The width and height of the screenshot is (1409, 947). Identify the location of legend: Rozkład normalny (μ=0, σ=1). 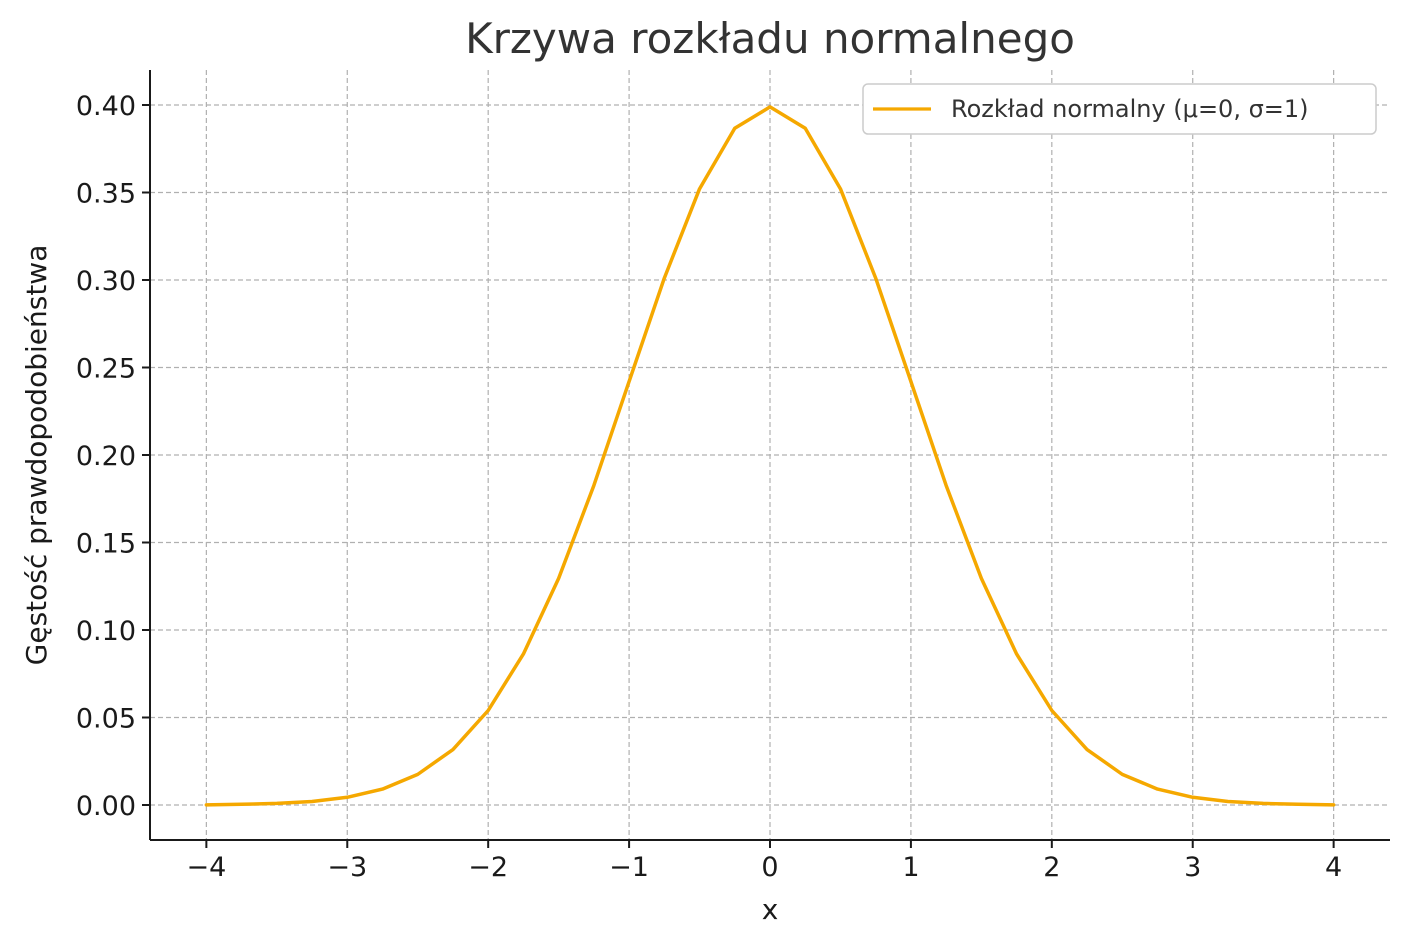
(1119, 109).